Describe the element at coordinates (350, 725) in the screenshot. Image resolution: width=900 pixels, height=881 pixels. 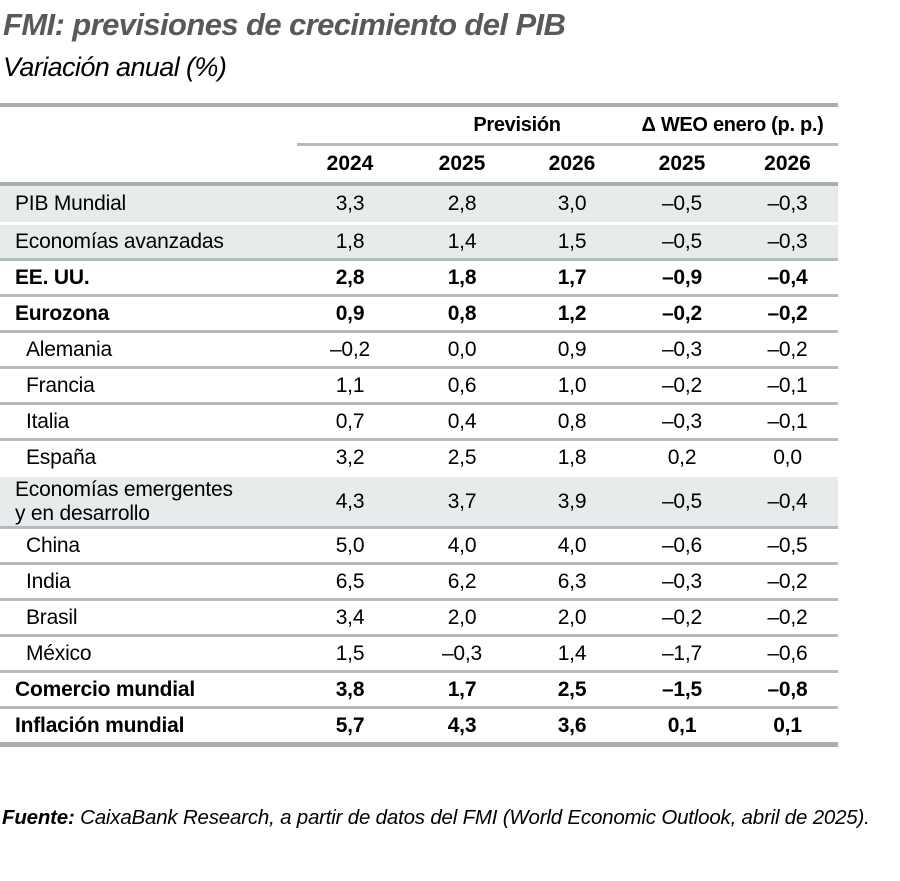
I see `value-cell: 5,7` at that location.